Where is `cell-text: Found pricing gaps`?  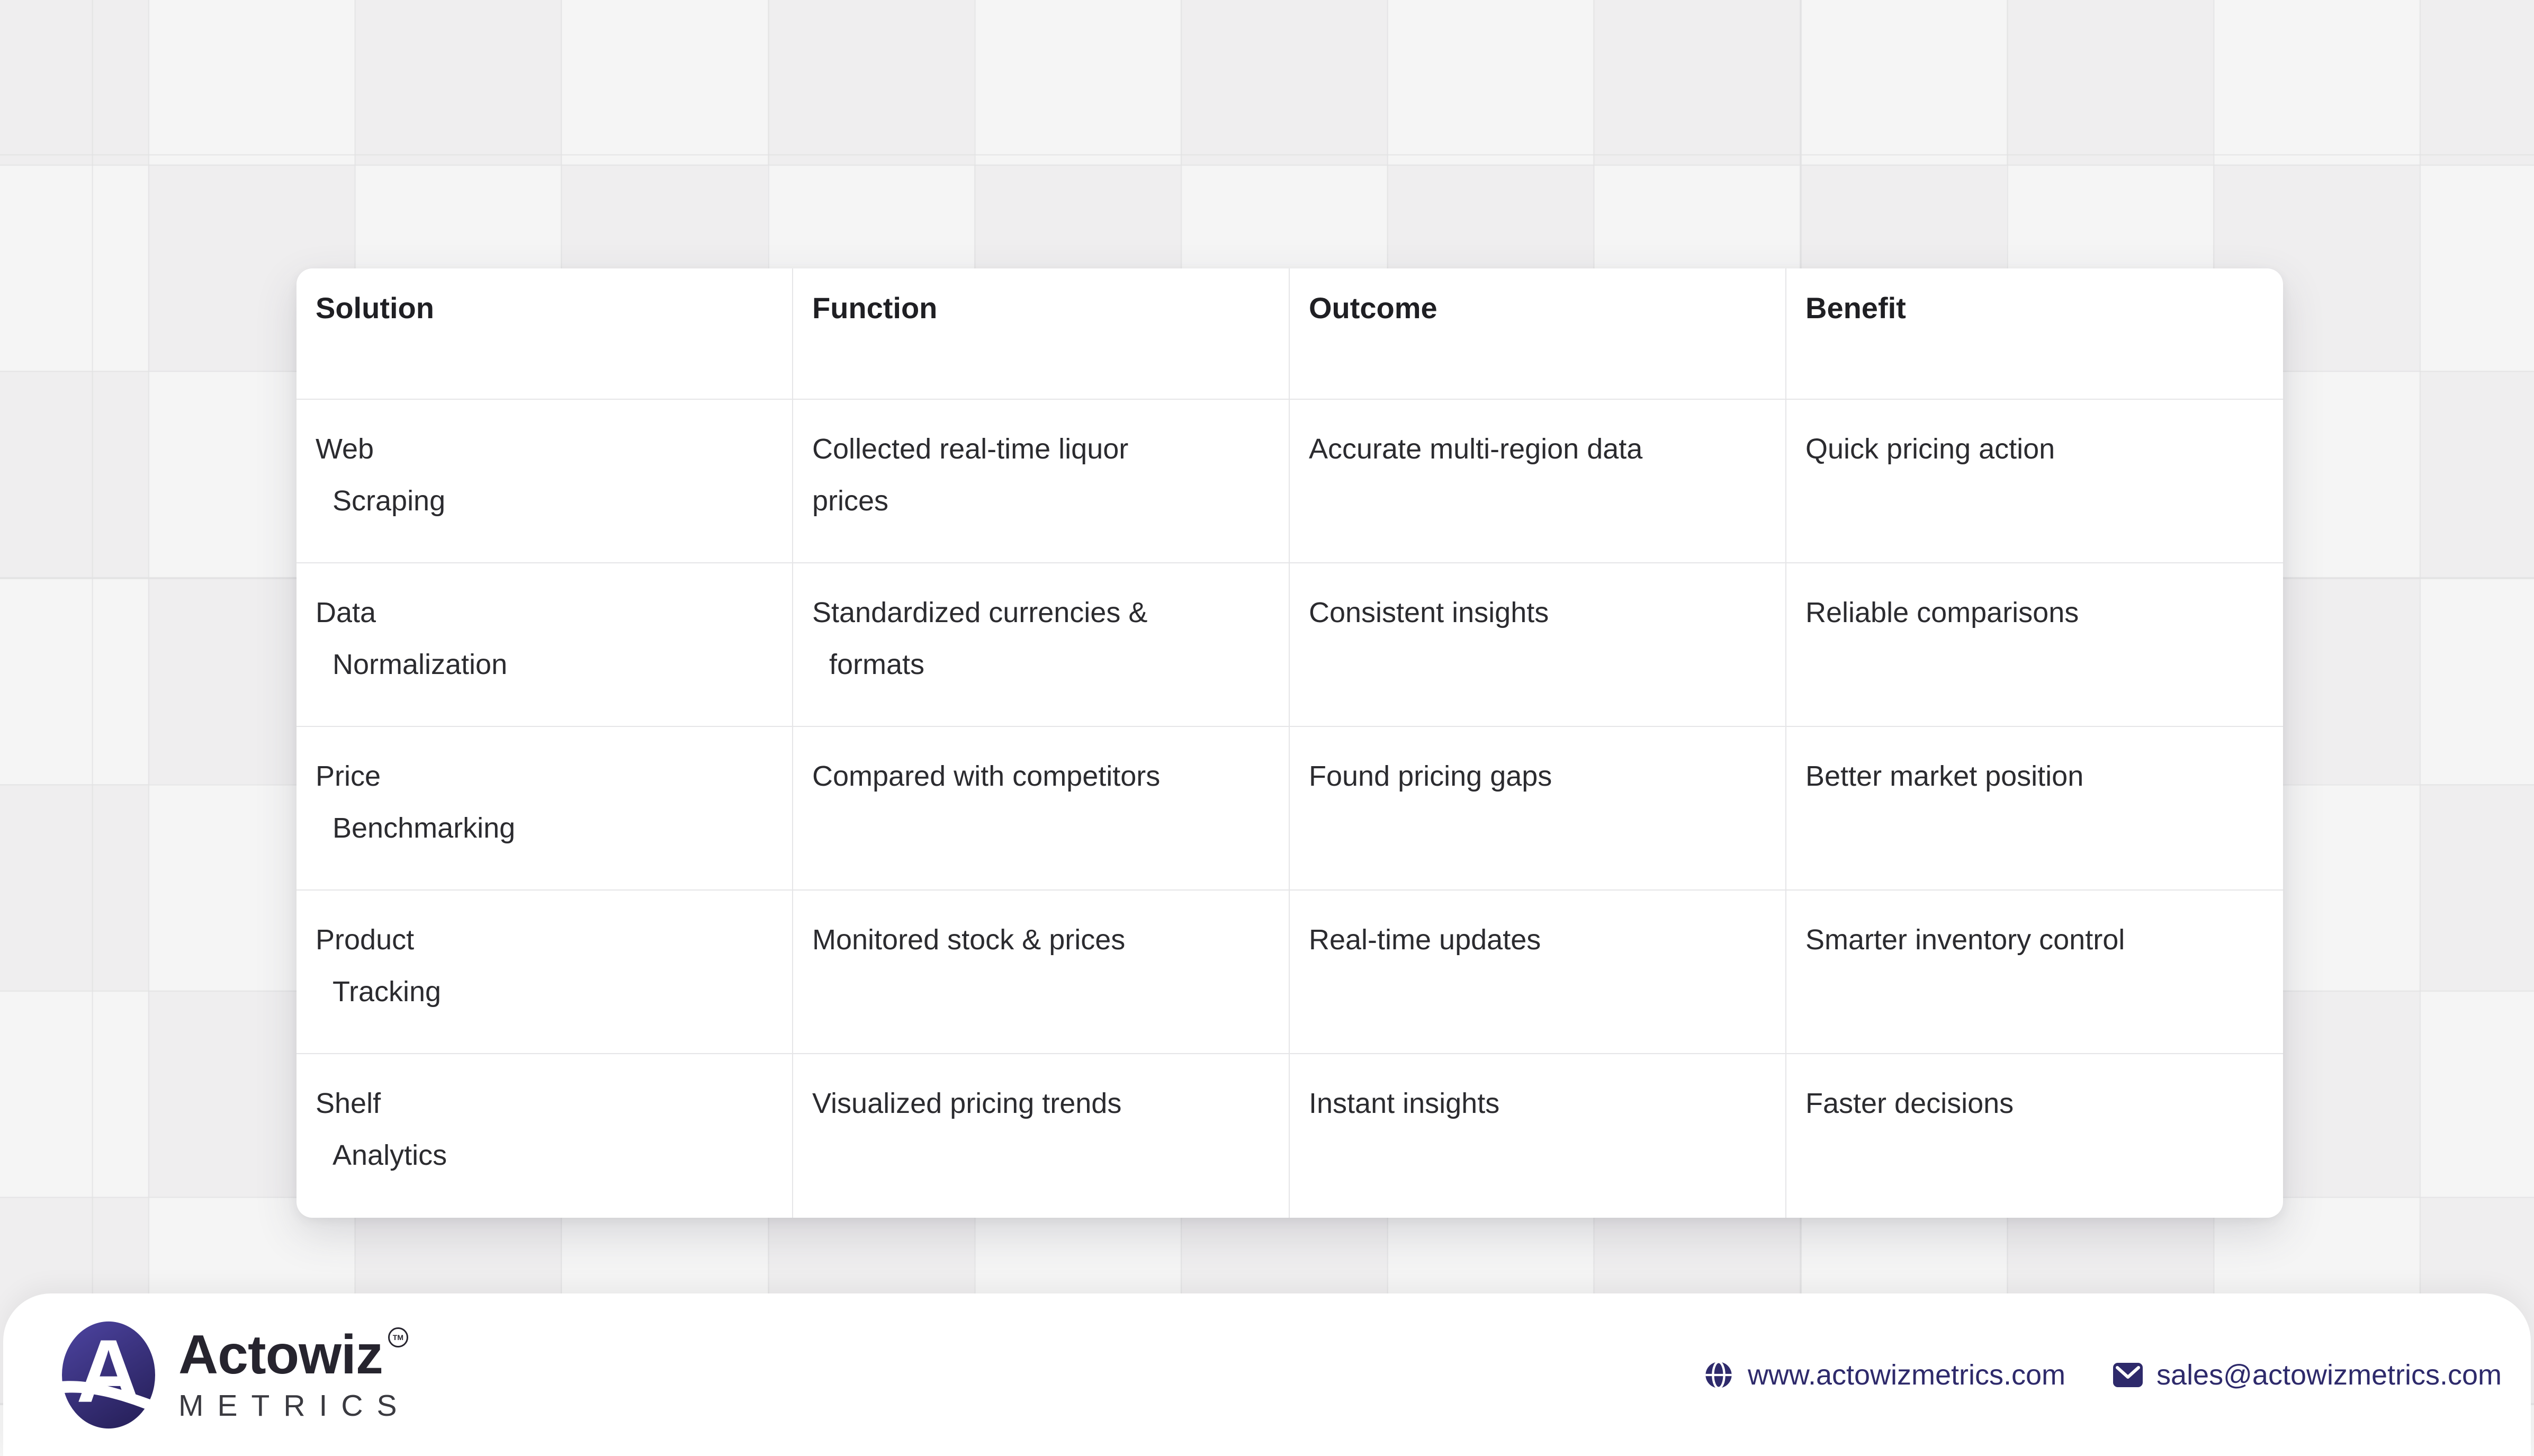 cell-text: Found pricing gaps is located at coordinates (1430, 776).